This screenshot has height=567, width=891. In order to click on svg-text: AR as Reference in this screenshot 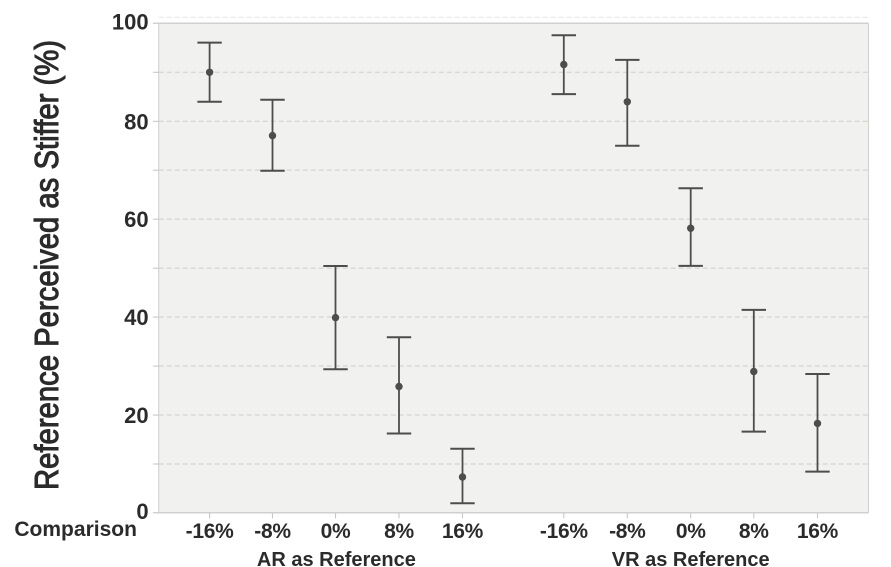, I will do `click(336, 558)`.